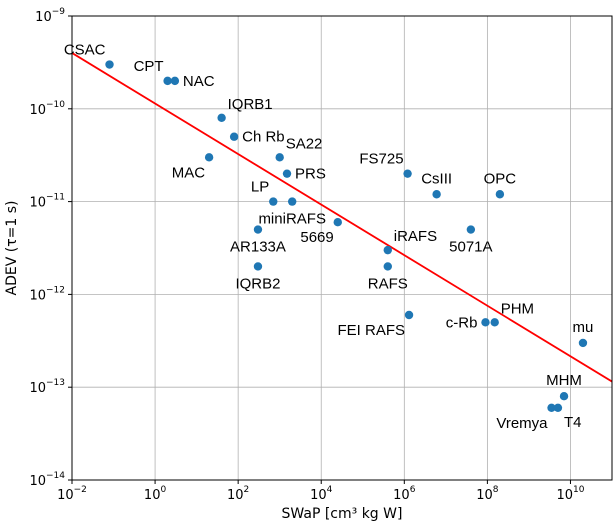  Describe the element at coordinates (47, 294) in the screenshot. I see `y-tick-label: 10−12` at that location.